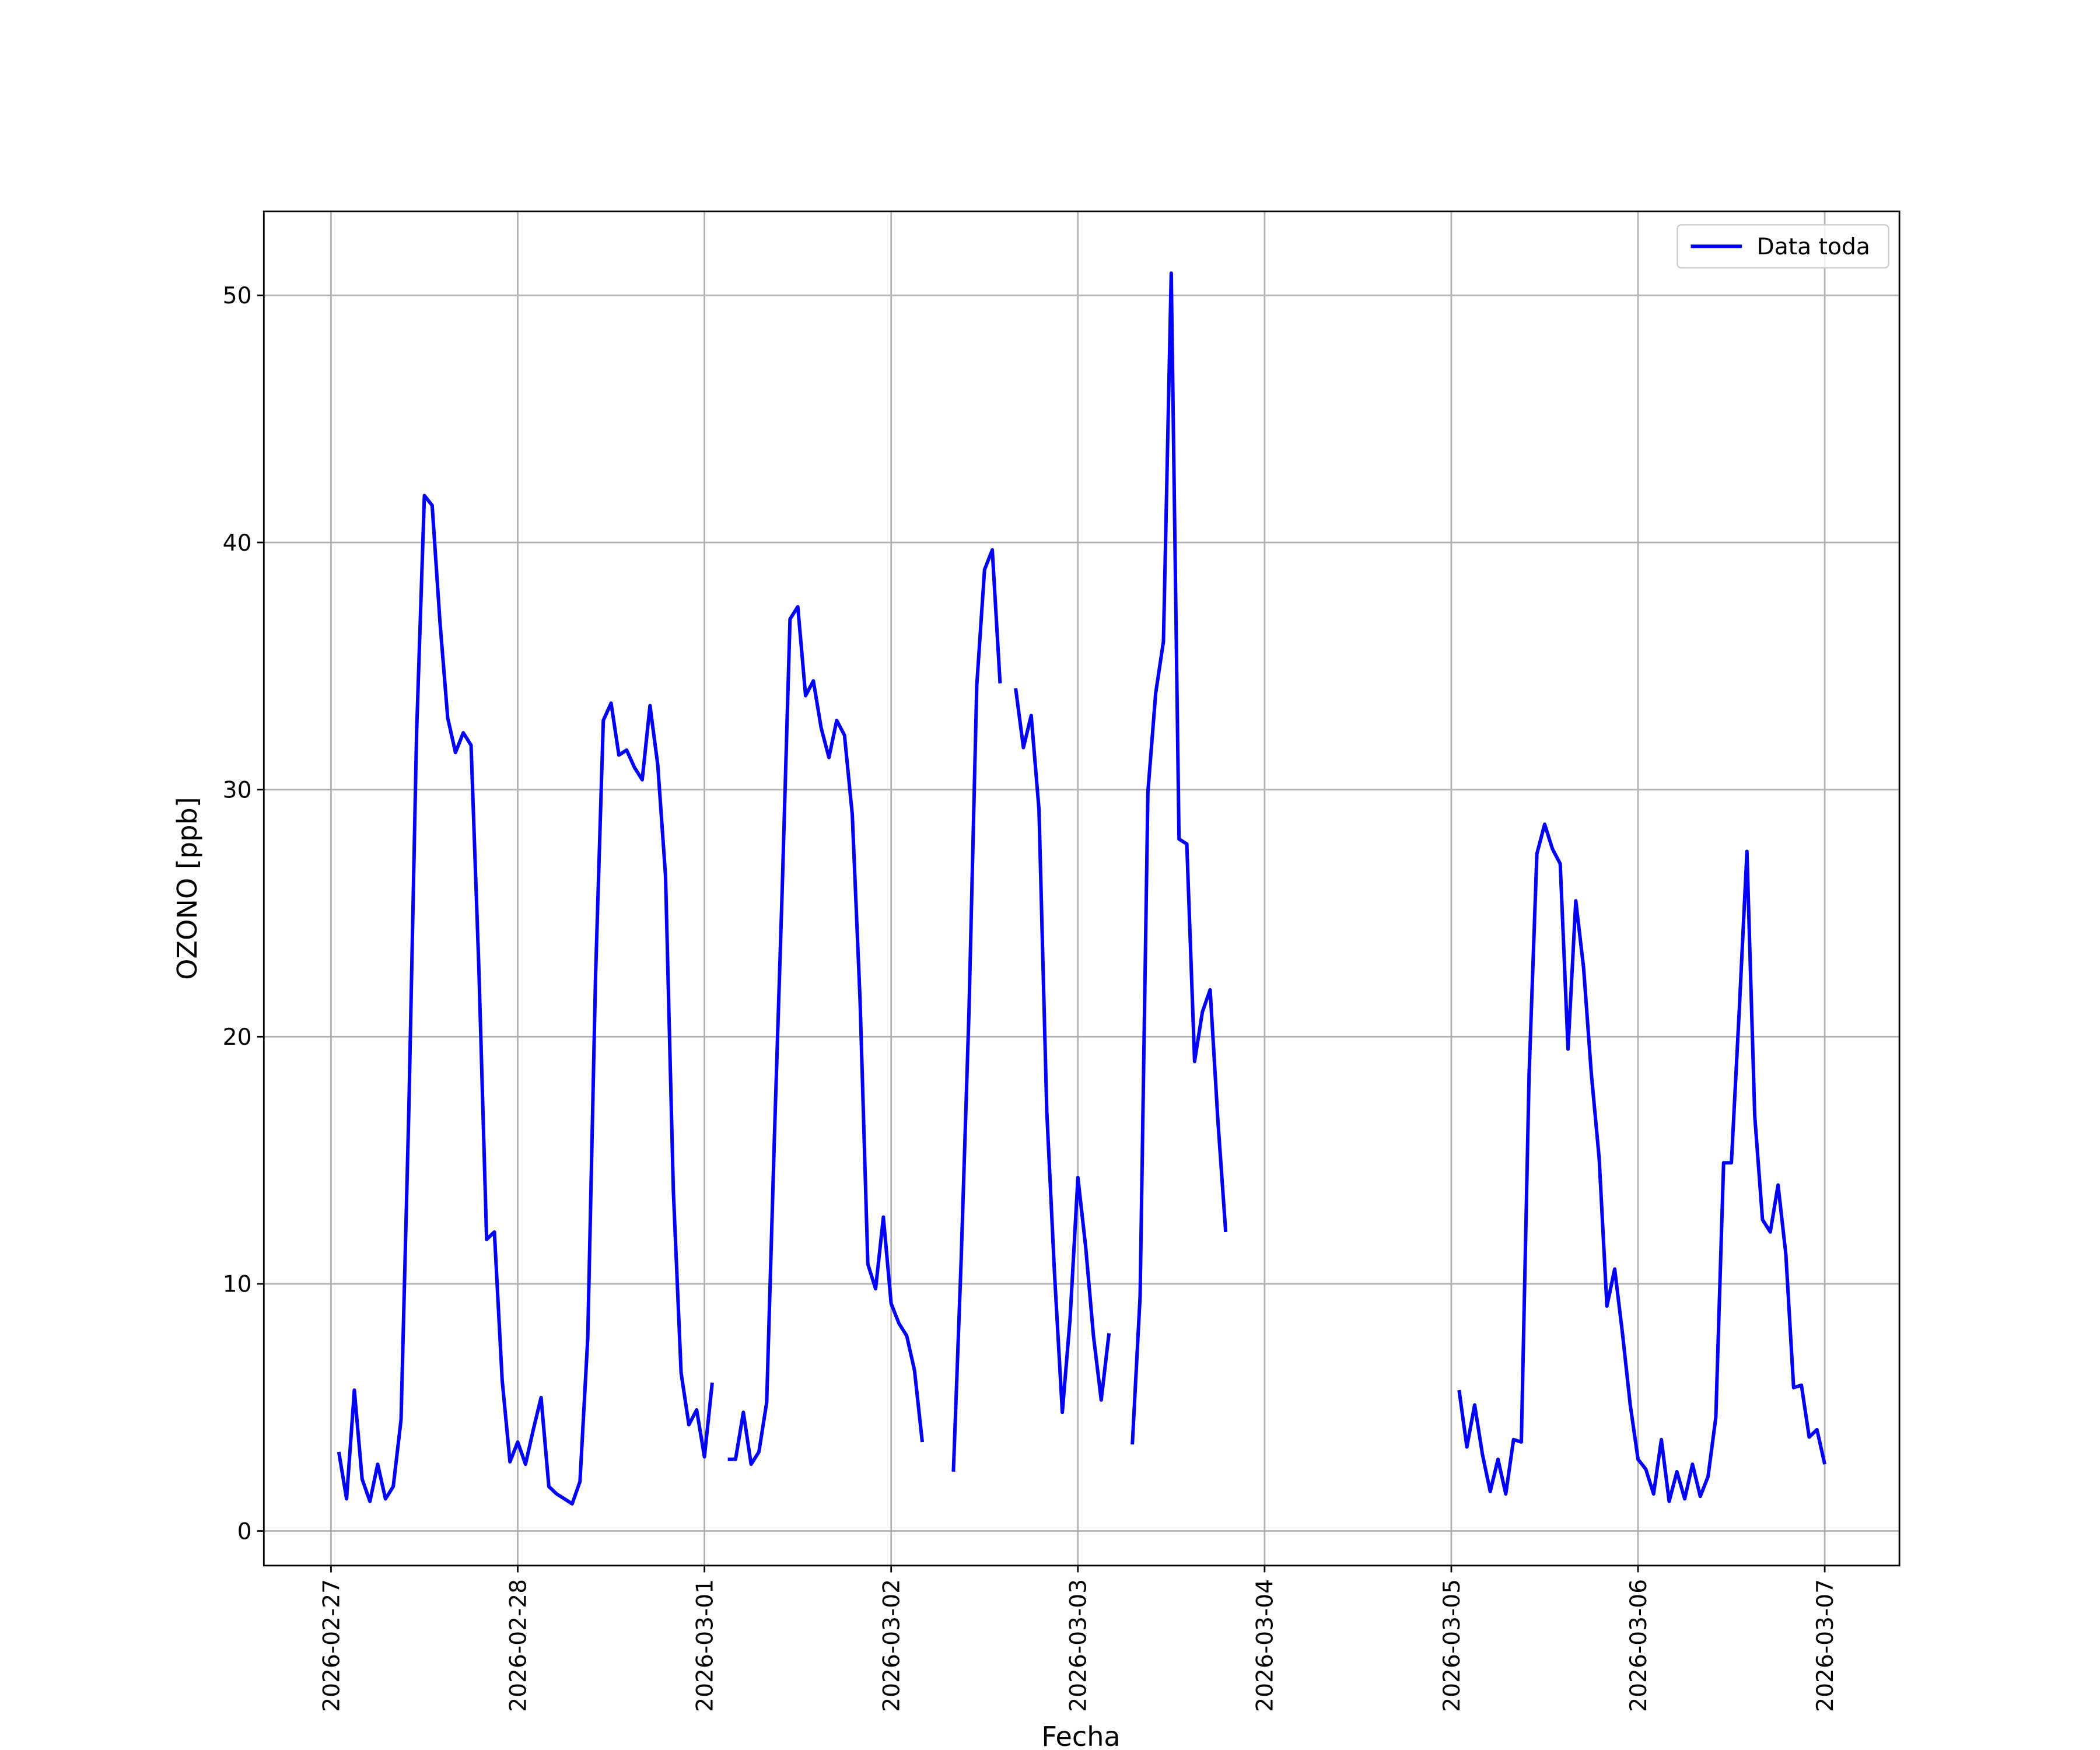 This screenshot has width=2100, height=1750. I want to click on x-tick-label: 2026-02-28, so click(518, 1645).